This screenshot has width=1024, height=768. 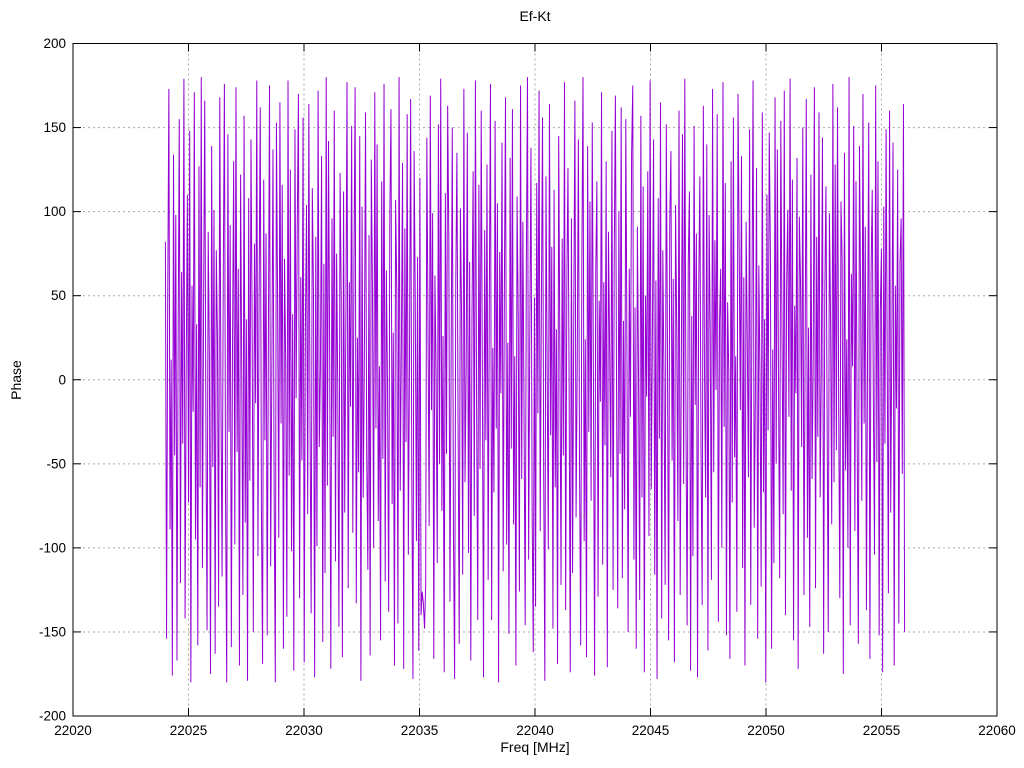 I want to click on x-axis-label: Freq [MHz], so click(x=535, y=747).